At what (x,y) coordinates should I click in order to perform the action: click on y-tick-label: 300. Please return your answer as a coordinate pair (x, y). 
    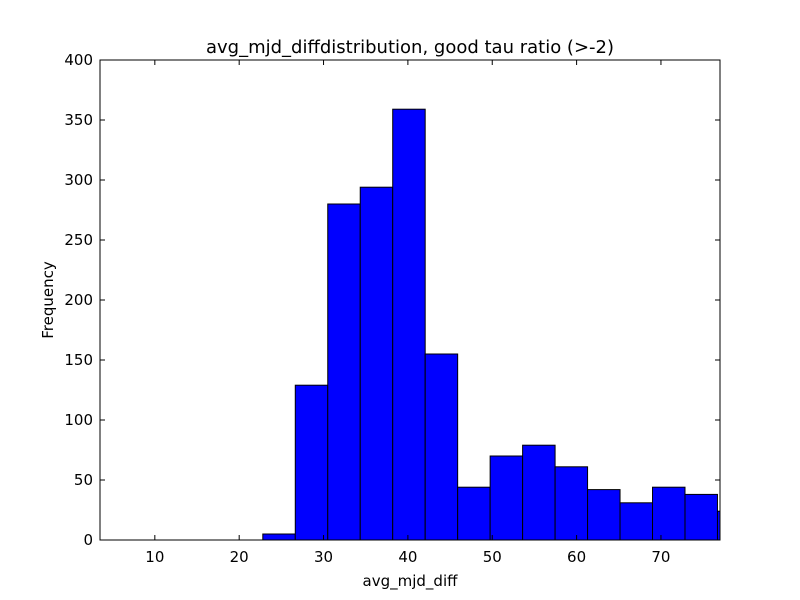
    Looking at the image, I should click on (78, 180).